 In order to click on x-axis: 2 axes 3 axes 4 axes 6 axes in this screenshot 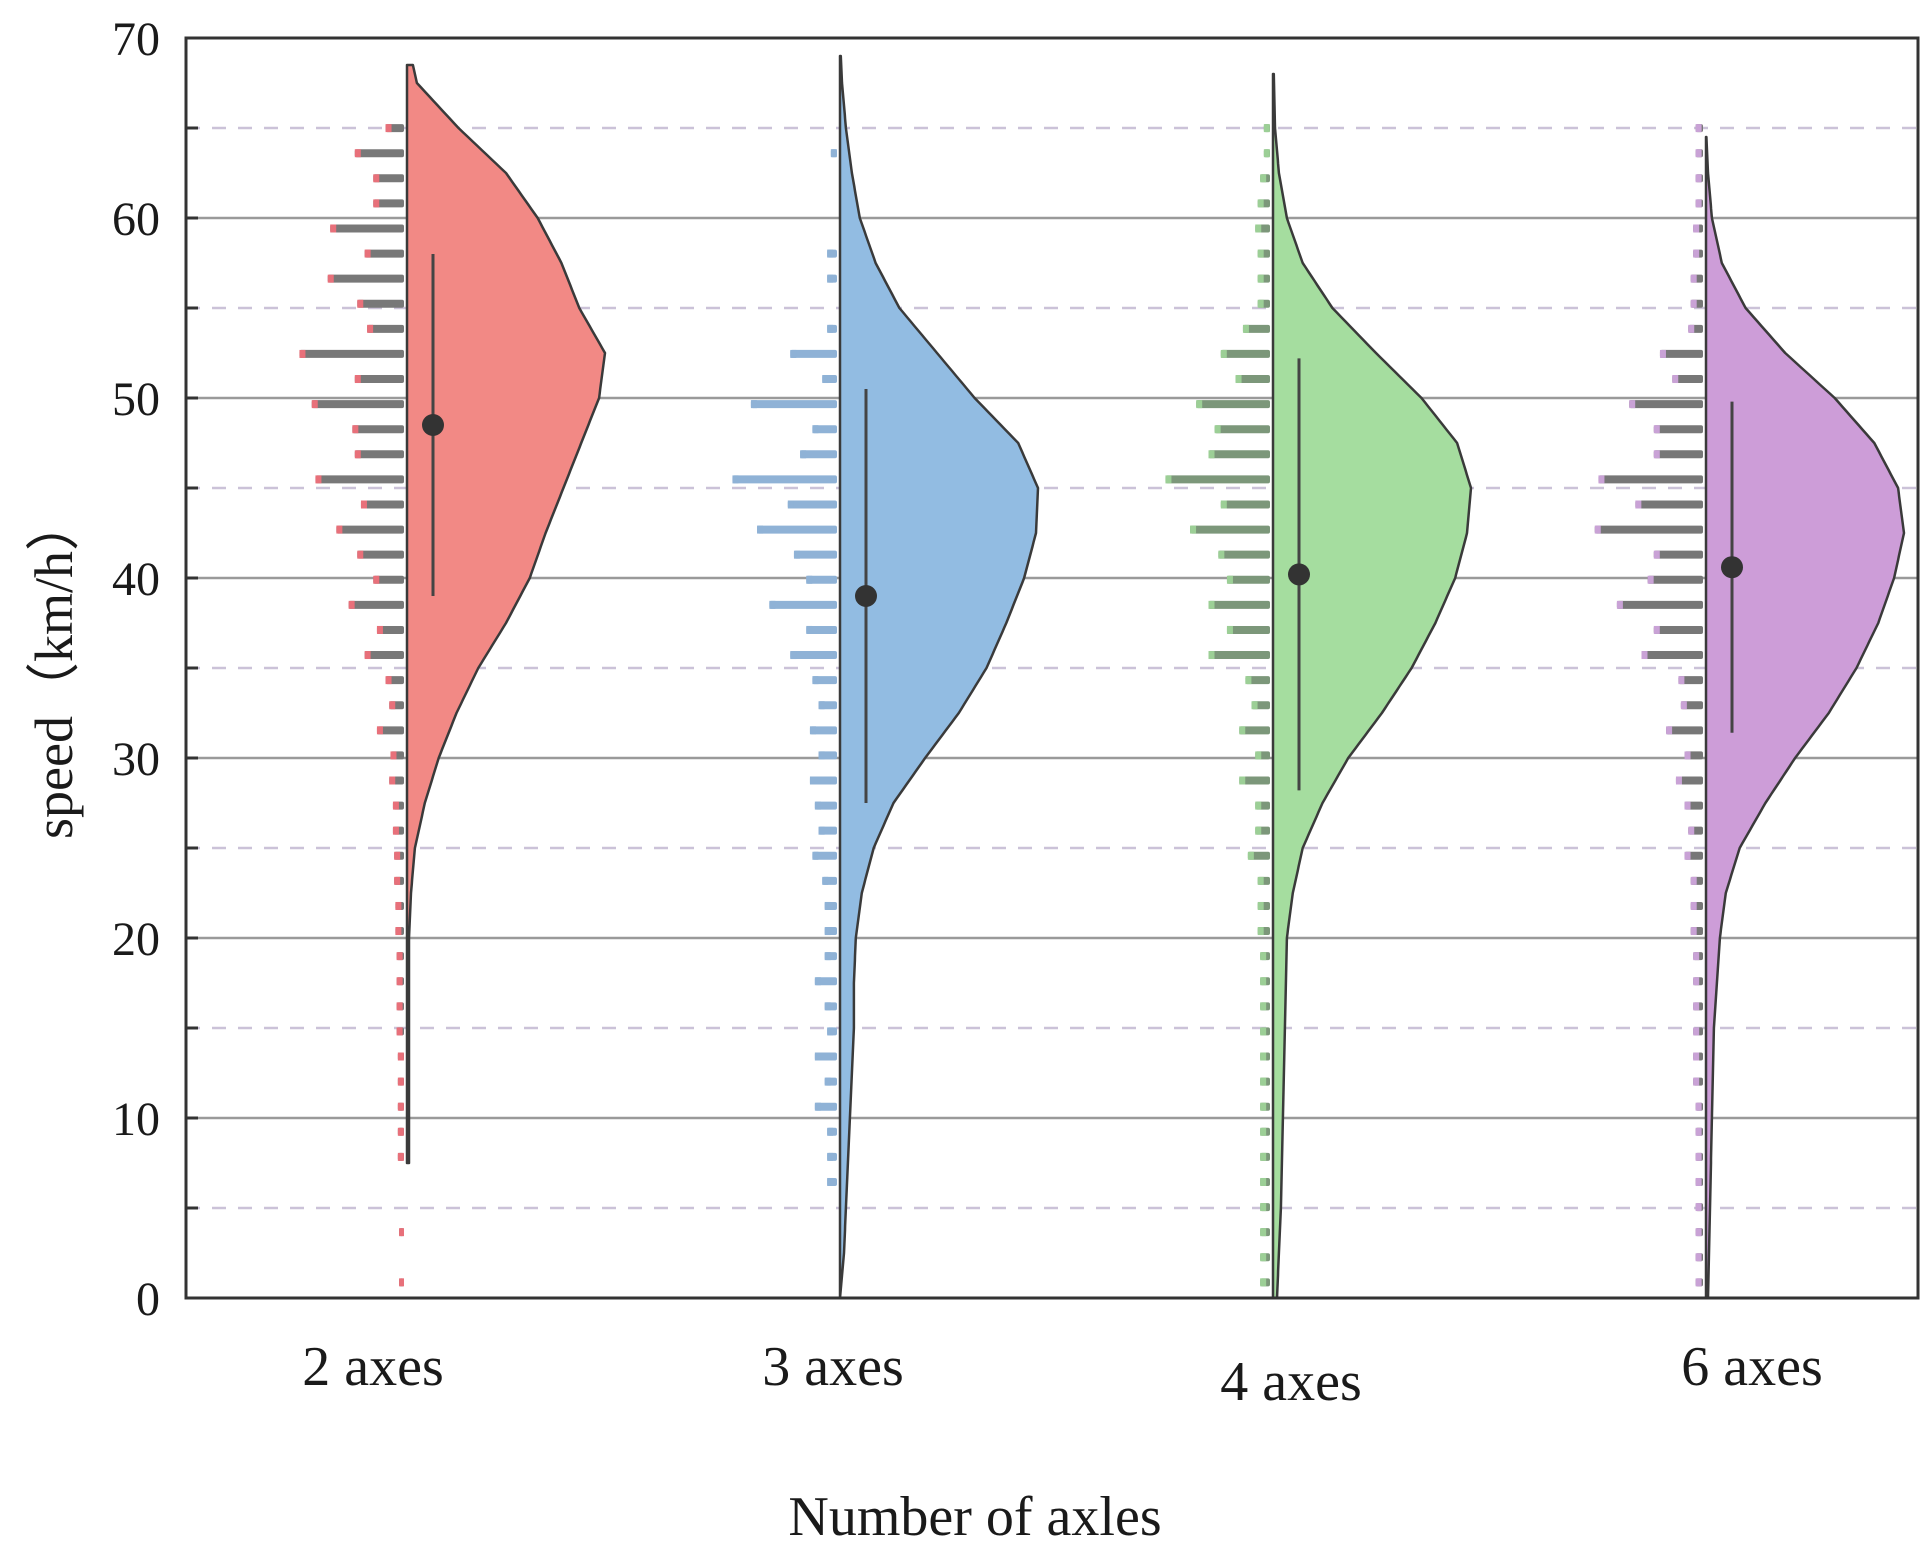, I will do `click(1062, 1374)`.